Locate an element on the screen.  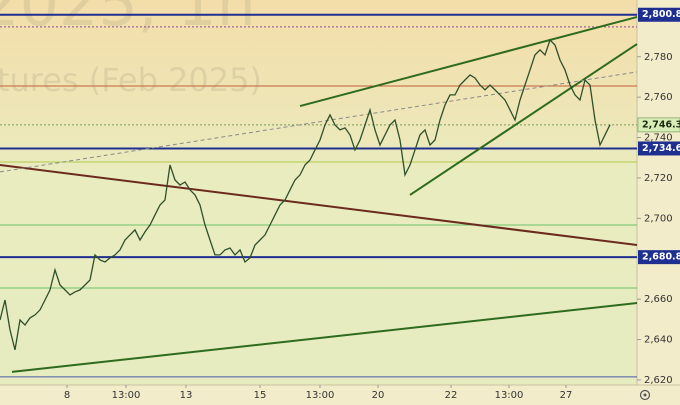
y-tick-label: 2,660 is located at coordinates (658, 299).